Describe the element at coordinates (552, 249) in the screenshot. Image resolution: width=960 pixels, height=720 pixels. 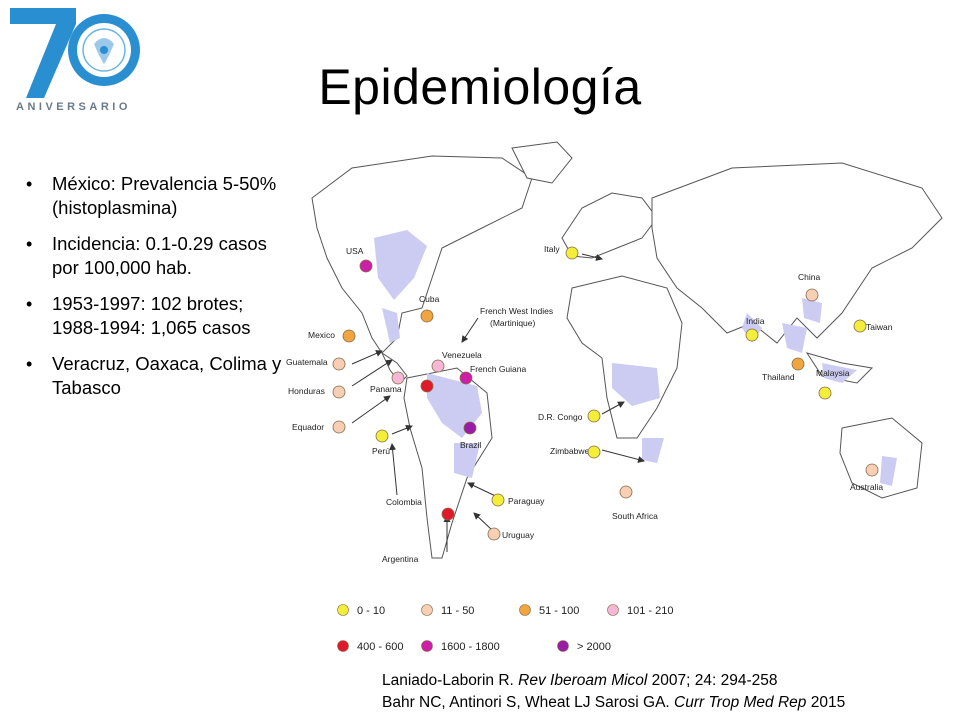
I see `label-italy: Italy` at that location.